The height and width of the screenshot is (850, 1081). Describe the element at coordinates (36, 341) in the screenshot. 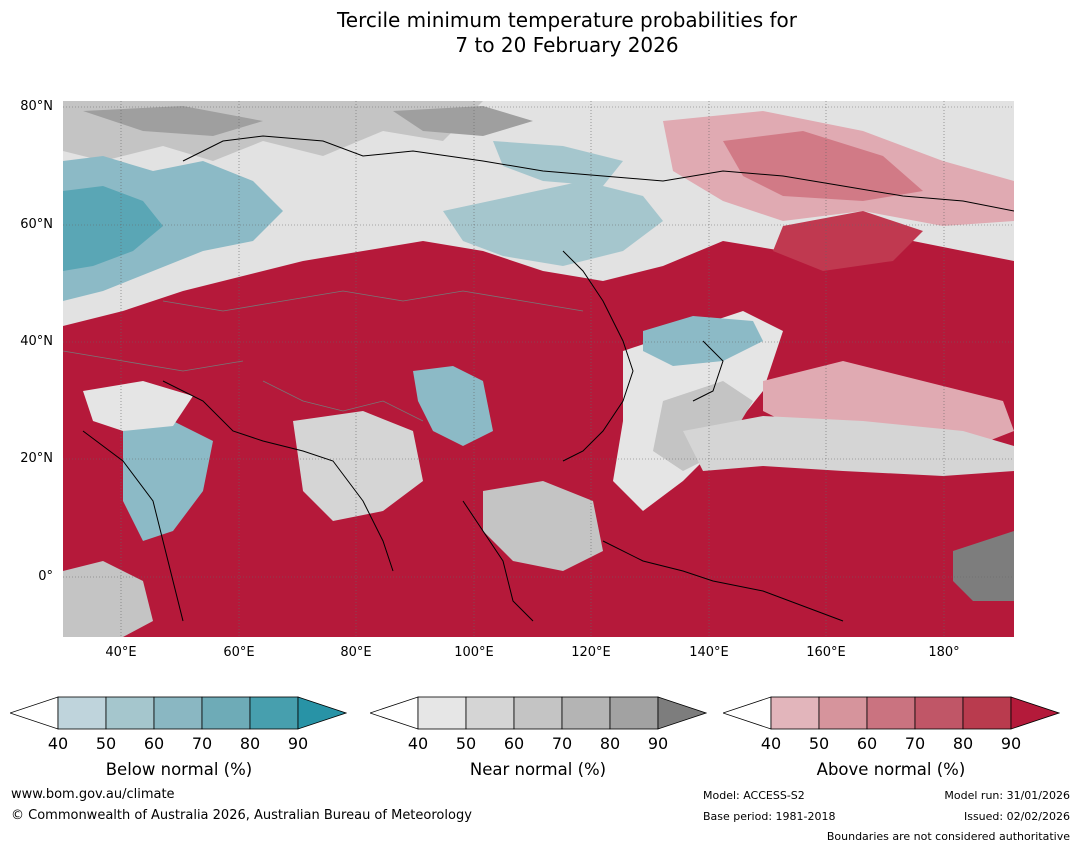

I see `lat-label-40n: 40°N` at that location.